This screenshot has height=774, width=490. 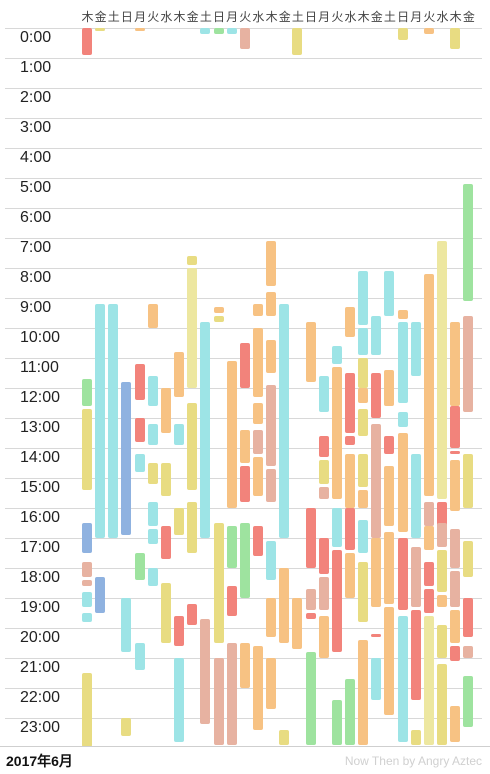 I want to click on month-label: 2017年6月, so click(x=39, y=761).